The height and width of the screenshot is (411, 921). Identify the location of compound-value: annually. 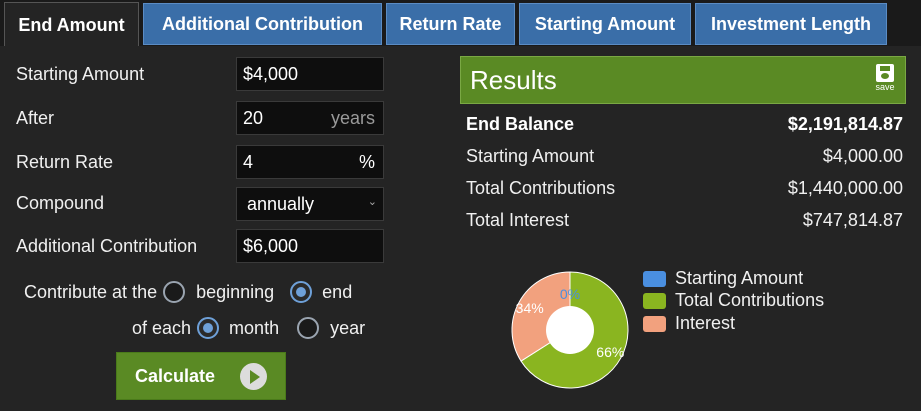
(281, 203).